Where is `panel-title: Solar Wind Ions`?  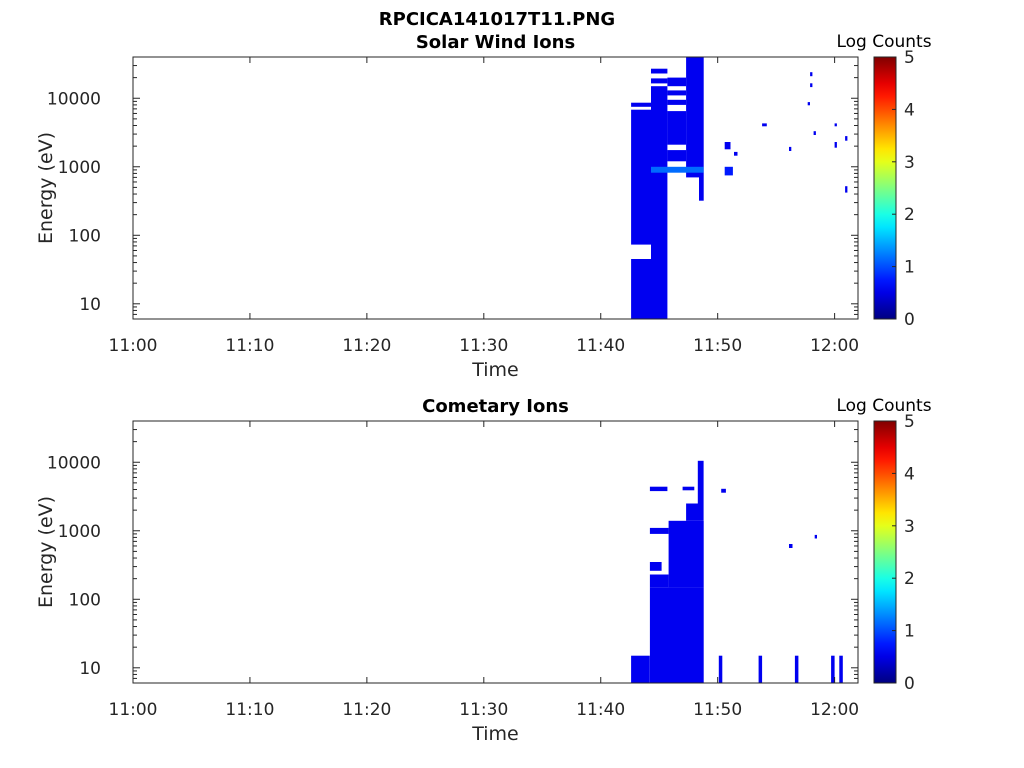 panel-title: Solar Wind Ions is located at coordinates (495, 42).